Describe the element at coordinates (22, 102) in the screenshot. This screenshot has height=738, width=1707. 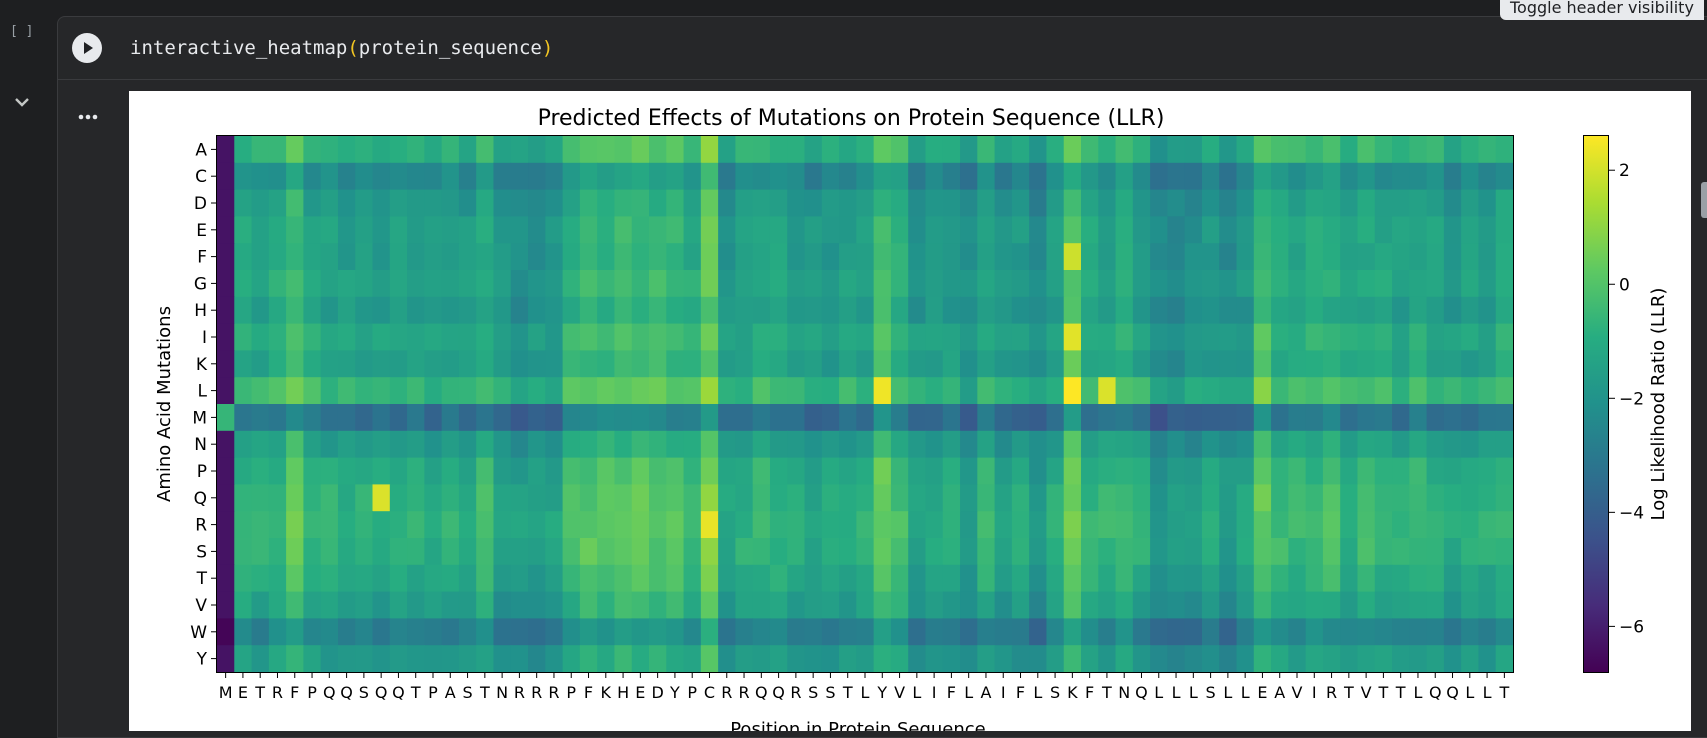
I see `chevron-down-icon` at that location.